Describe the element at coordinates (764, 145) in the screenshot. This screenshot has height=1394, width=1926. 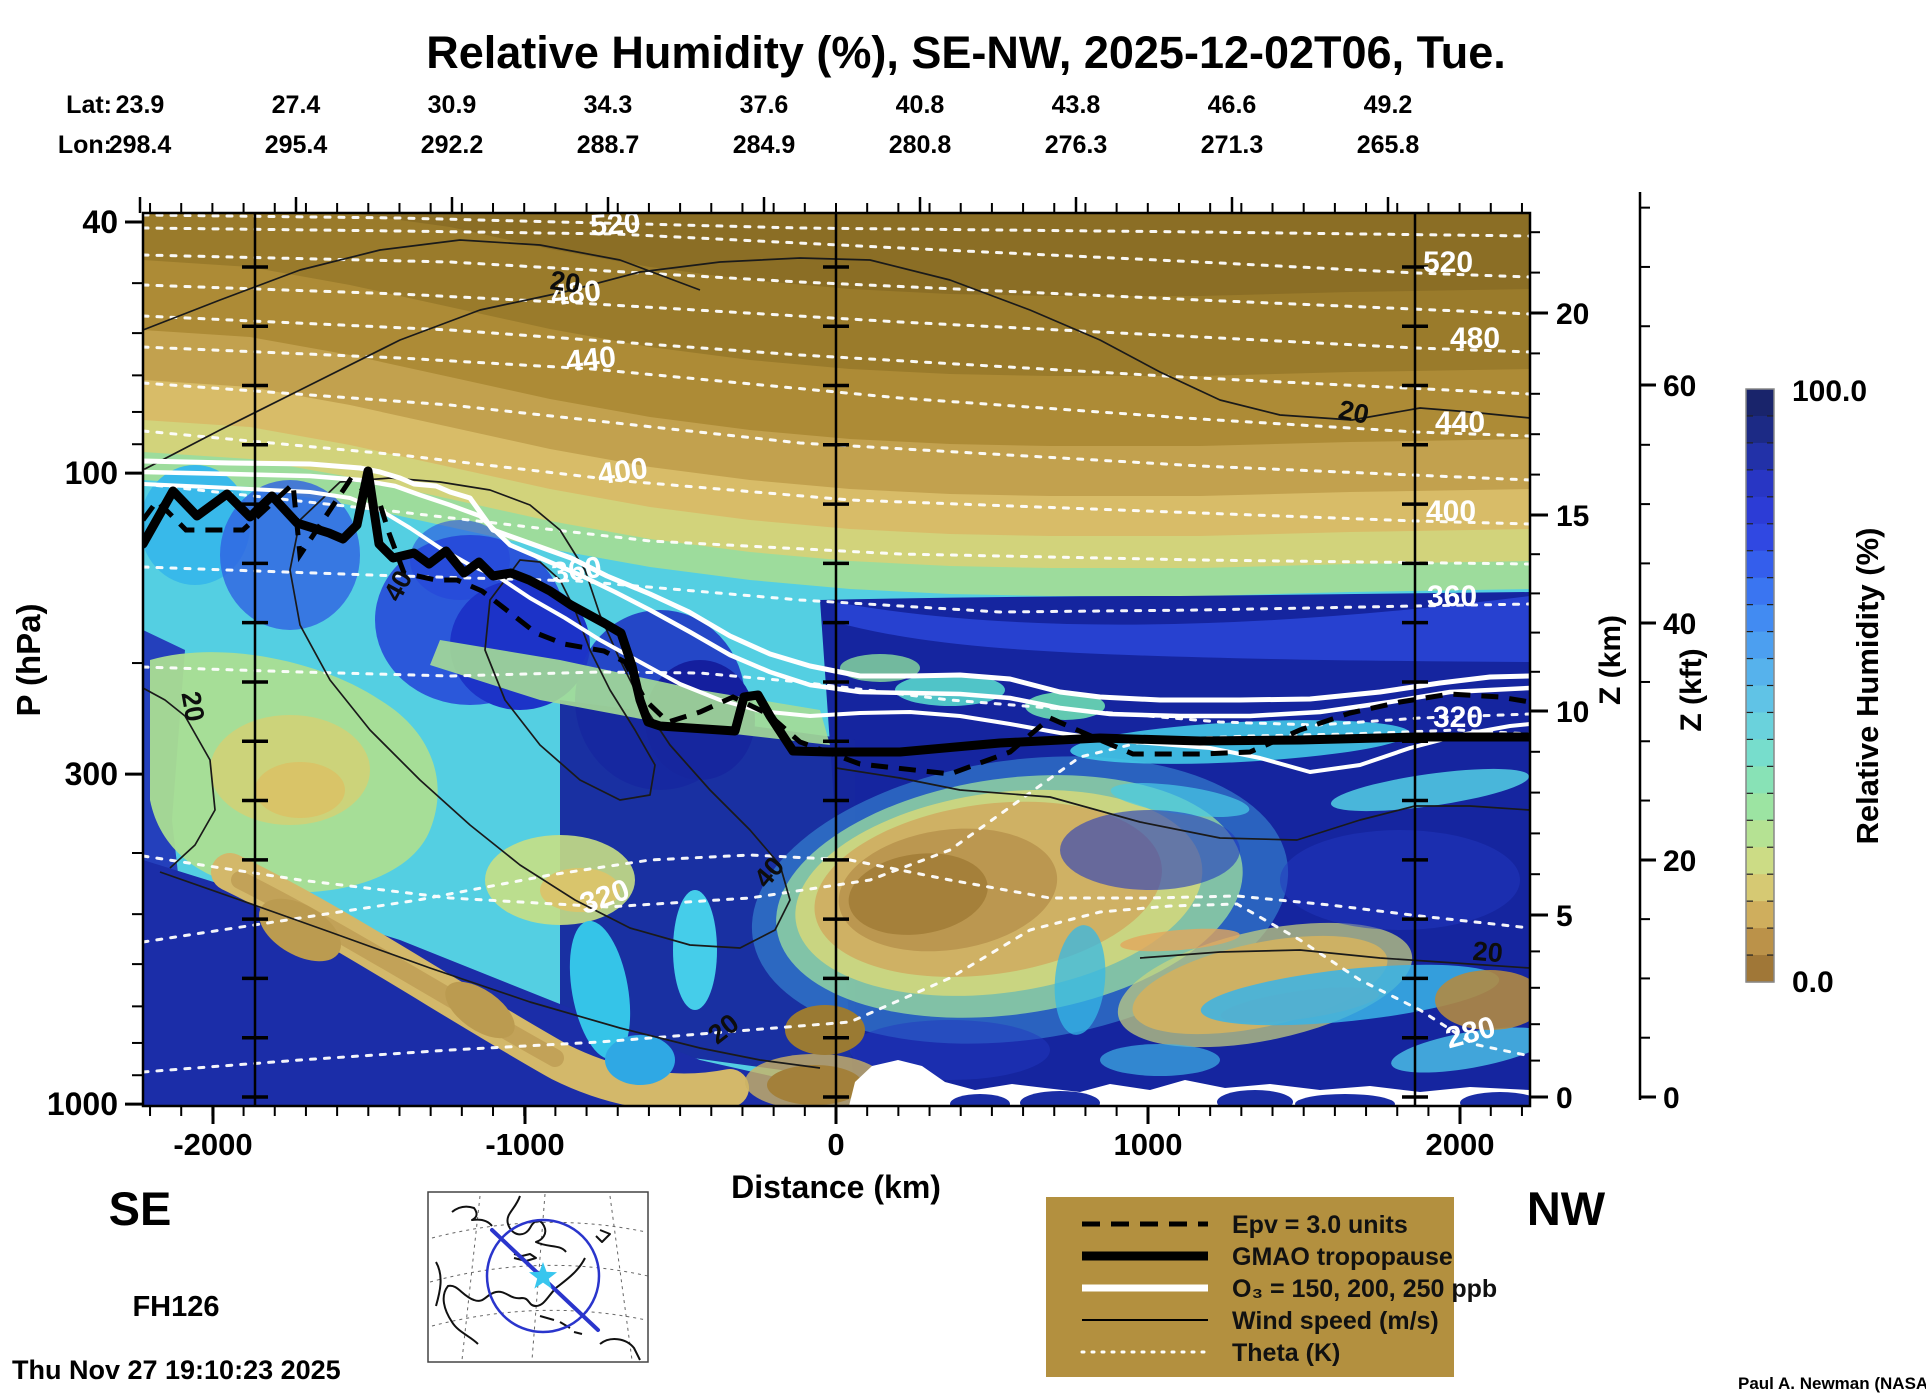
I see `svg-text: 284.9` at that location.